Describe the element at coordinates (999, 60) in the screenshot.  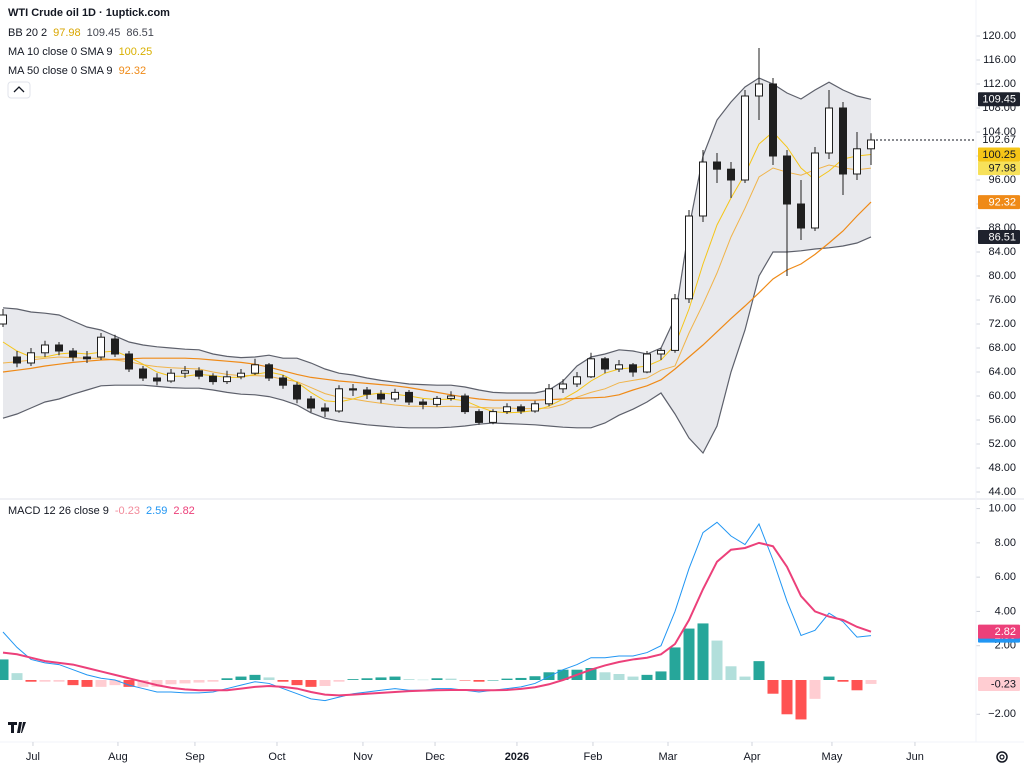
I see `y-tick-label: 116.00` at that location.